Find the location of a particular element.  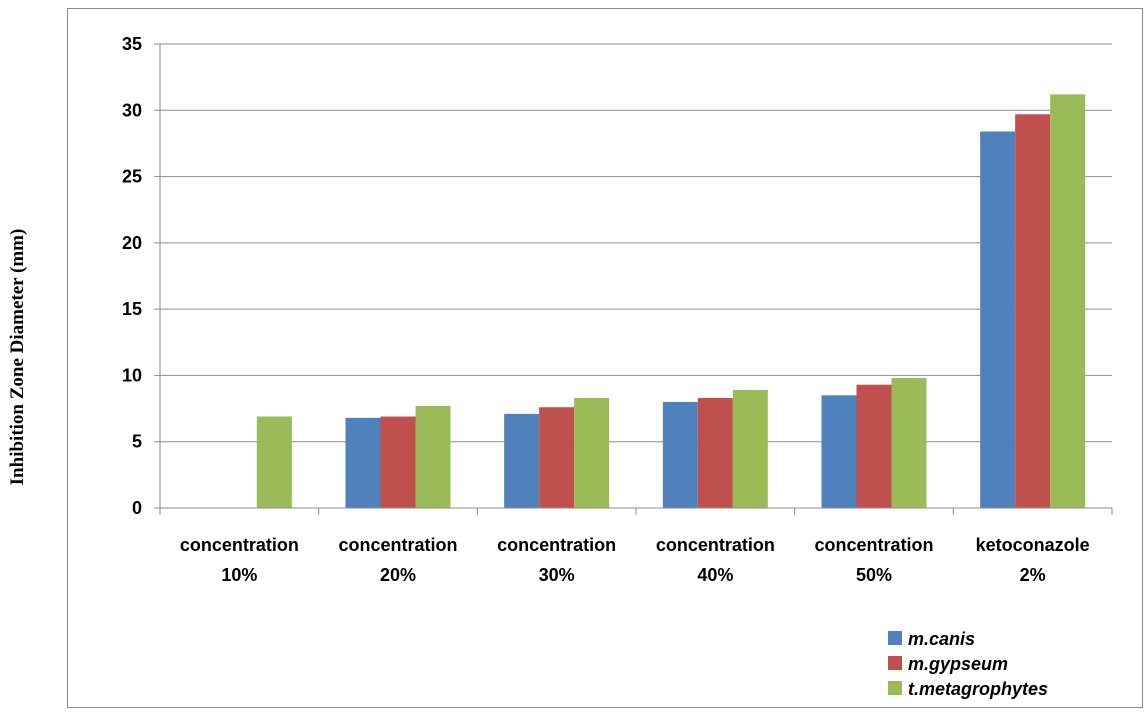

y-tick-label: 20 is located at coordinates (132, 243).